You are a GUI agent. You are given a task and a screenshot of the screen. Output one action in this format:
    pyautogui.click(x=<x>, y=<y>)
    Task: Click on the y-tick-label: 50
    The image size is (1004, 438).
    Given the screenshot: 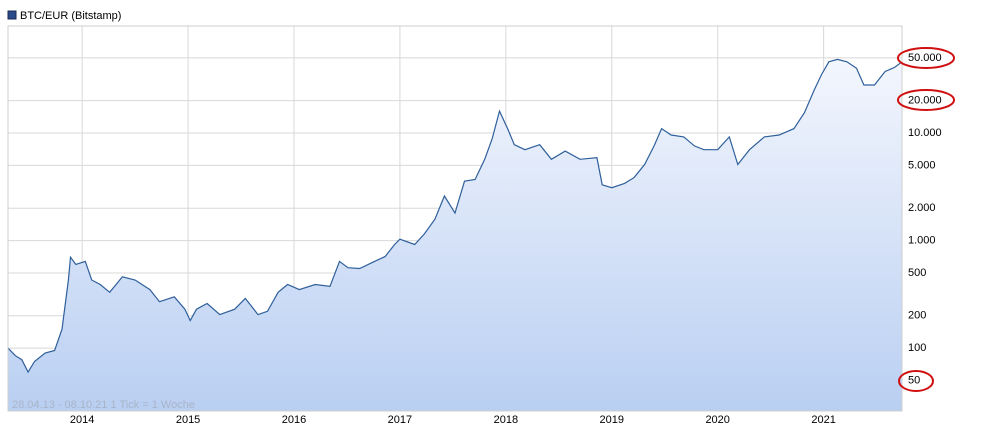 What is the action you would take?
    pyautogui.click(x=914, y=380)
    